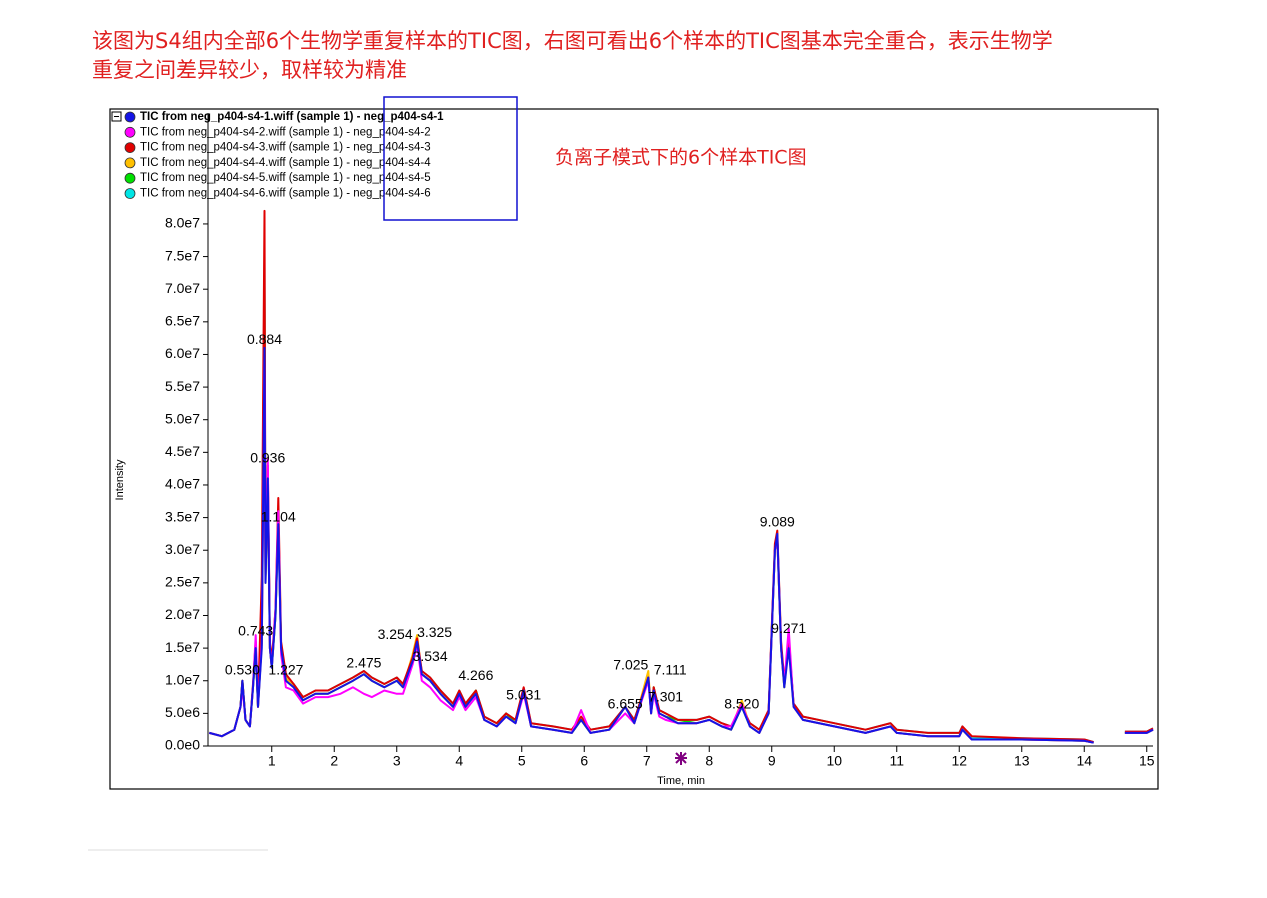  Describe the element at coordinates (182, 549) in the screenshot. I see `y-tick-label: 3.0e7` at that location.